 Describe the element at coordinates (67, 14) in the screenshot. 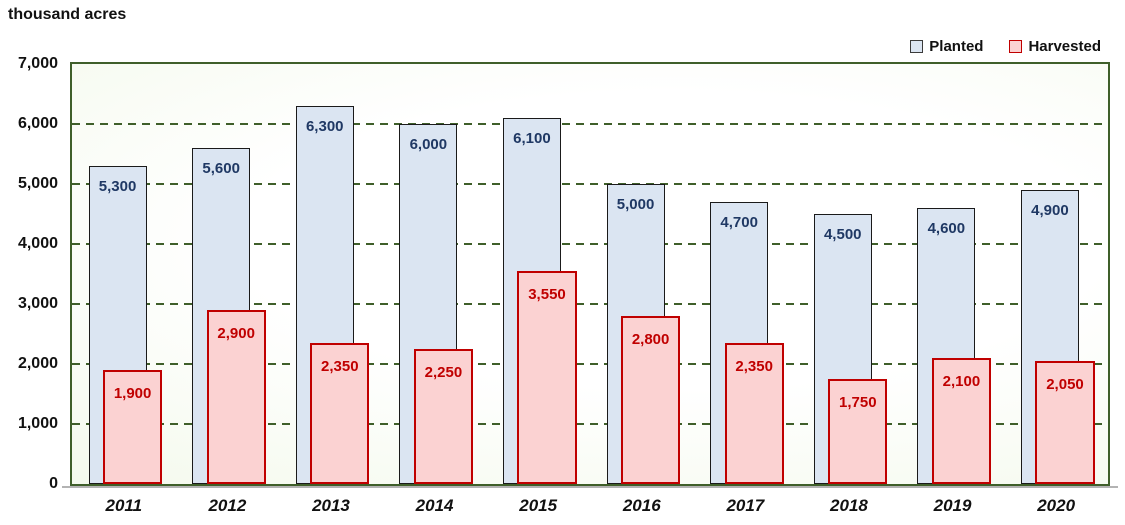

I see `chart-title: thousand acres` at that location.